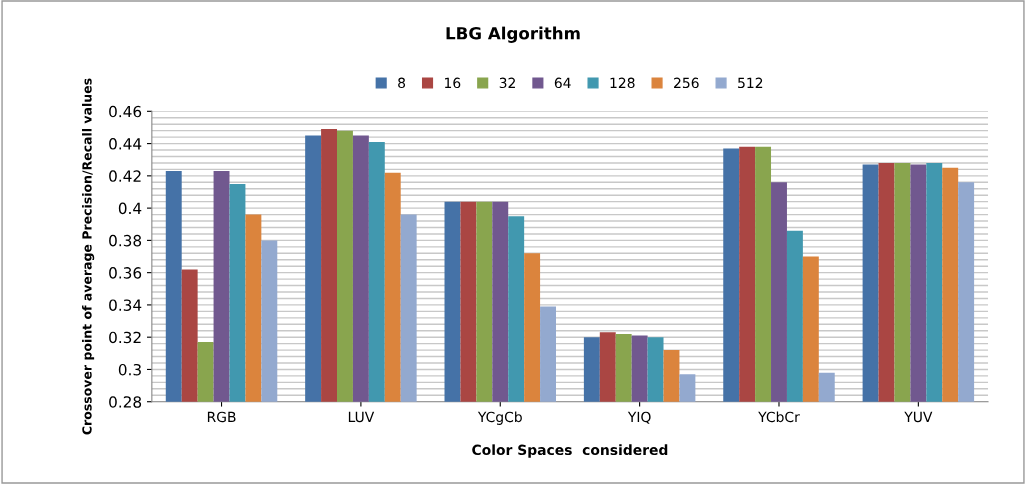 This screenshot has height=484, width=1026. What do you see at coordinates (779, 417) in the screenshot?
I see `x-tick-label: YCbCr` at bounding box center [779, 417].